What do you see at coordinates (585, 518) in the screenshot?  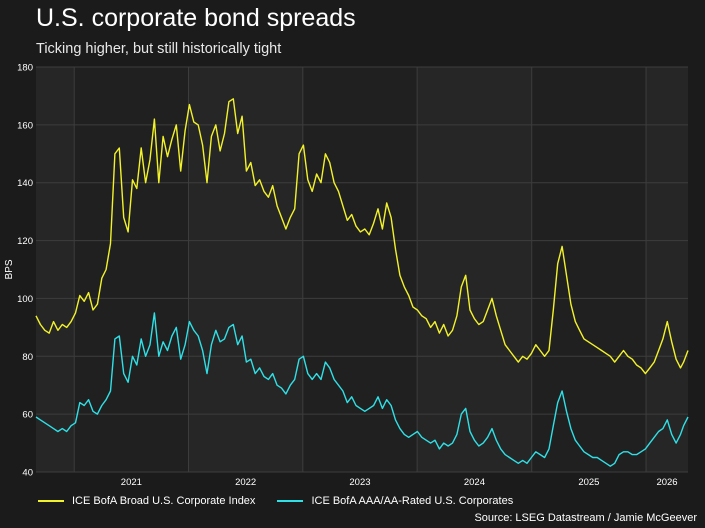 I see `source-note: Source: LSEG Datastream / Jamie McGeever` at bounding box center [585, 518].